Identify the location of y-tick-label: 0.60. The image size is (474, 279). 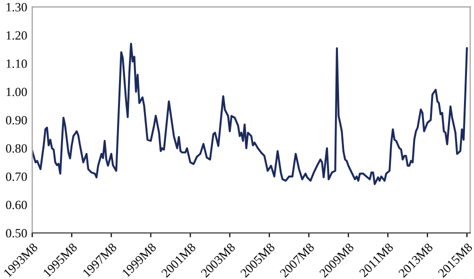
(16, 205).